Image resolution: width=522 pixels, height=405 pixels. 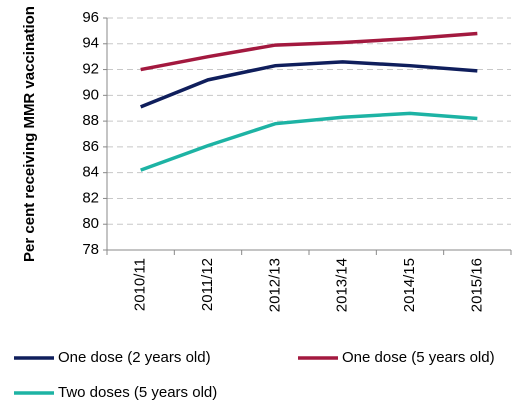 I want to click on x-tick-label: 2012/13, so click(x=274, y=285).